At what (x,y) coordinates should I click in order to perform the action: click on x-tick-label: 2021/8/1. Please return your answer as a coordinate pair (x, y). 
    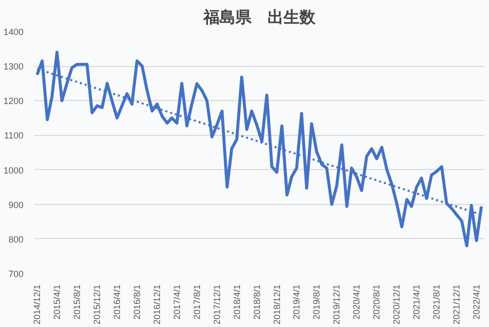
    Looking at the image, I should click on (437, 302).